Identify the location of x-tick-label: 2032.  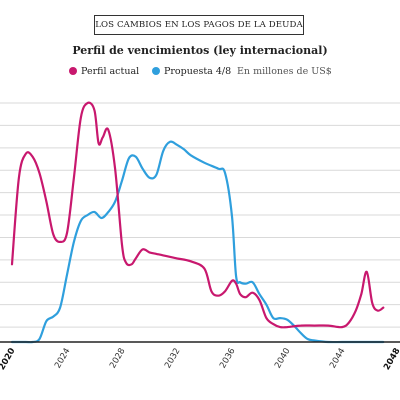
(172, 359).